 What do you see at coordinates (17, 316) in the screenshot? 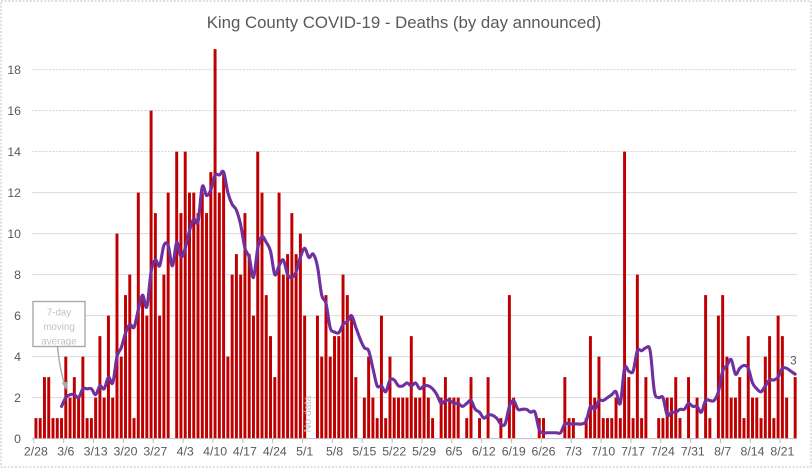
I see `svg-text: 6` at bounding box center [17, 316].